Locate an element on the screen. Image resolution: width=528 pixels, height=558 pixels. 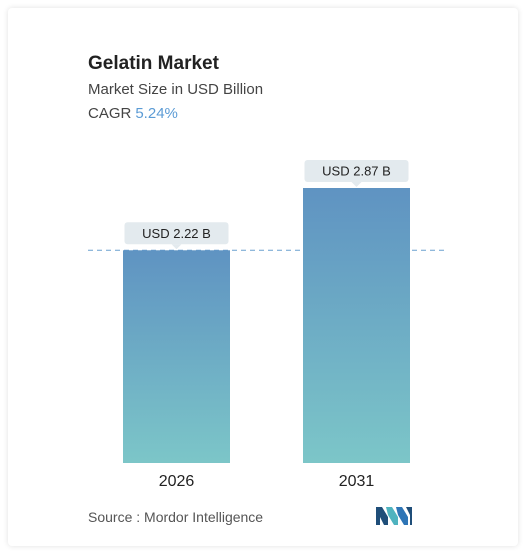
data-label-bg-2026 is located at coordinates (176, 233).